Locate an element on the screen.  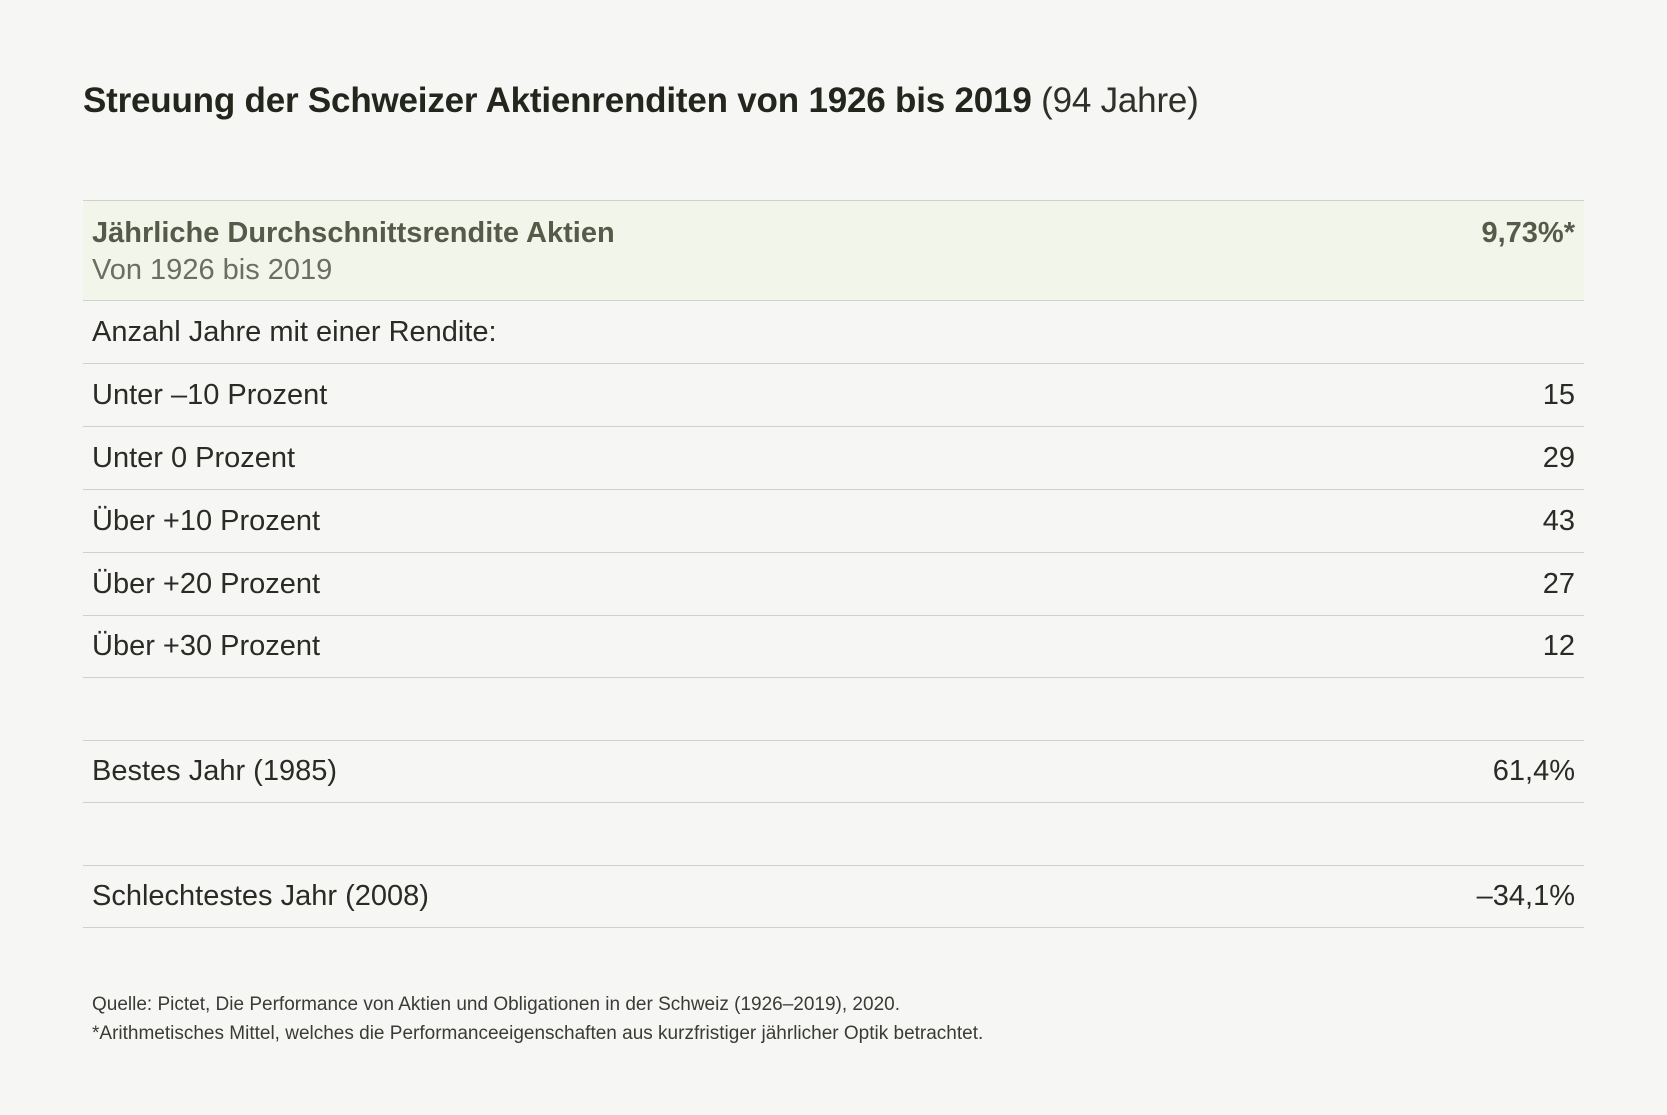
best-year-row: Bestes Jahr (1985) 61,4% is located at coordinates (833, 771).